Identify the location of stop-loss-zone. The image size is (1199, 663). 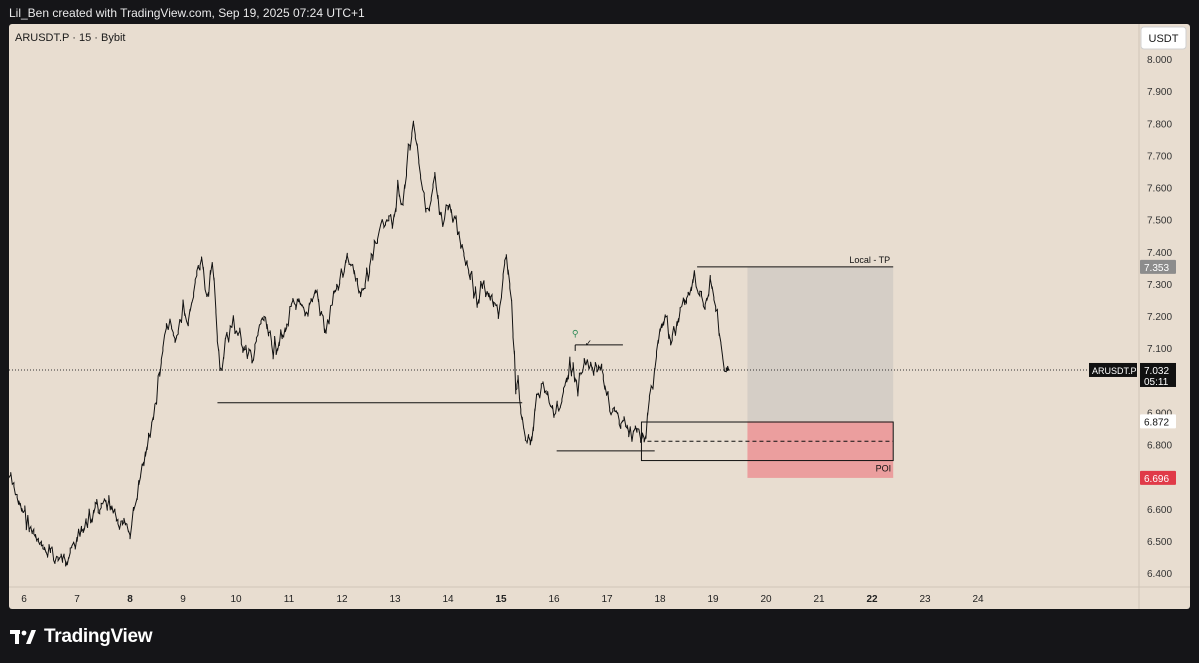
(820, 449).